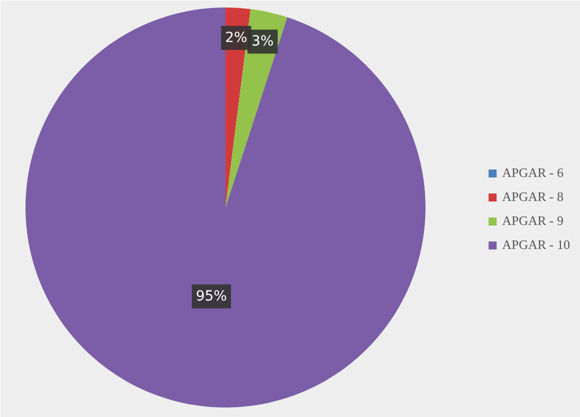  What do you see at coordinates (211, 296) in the screenshot?
I see `data-label: 95%` at bounding box center [211, 296].